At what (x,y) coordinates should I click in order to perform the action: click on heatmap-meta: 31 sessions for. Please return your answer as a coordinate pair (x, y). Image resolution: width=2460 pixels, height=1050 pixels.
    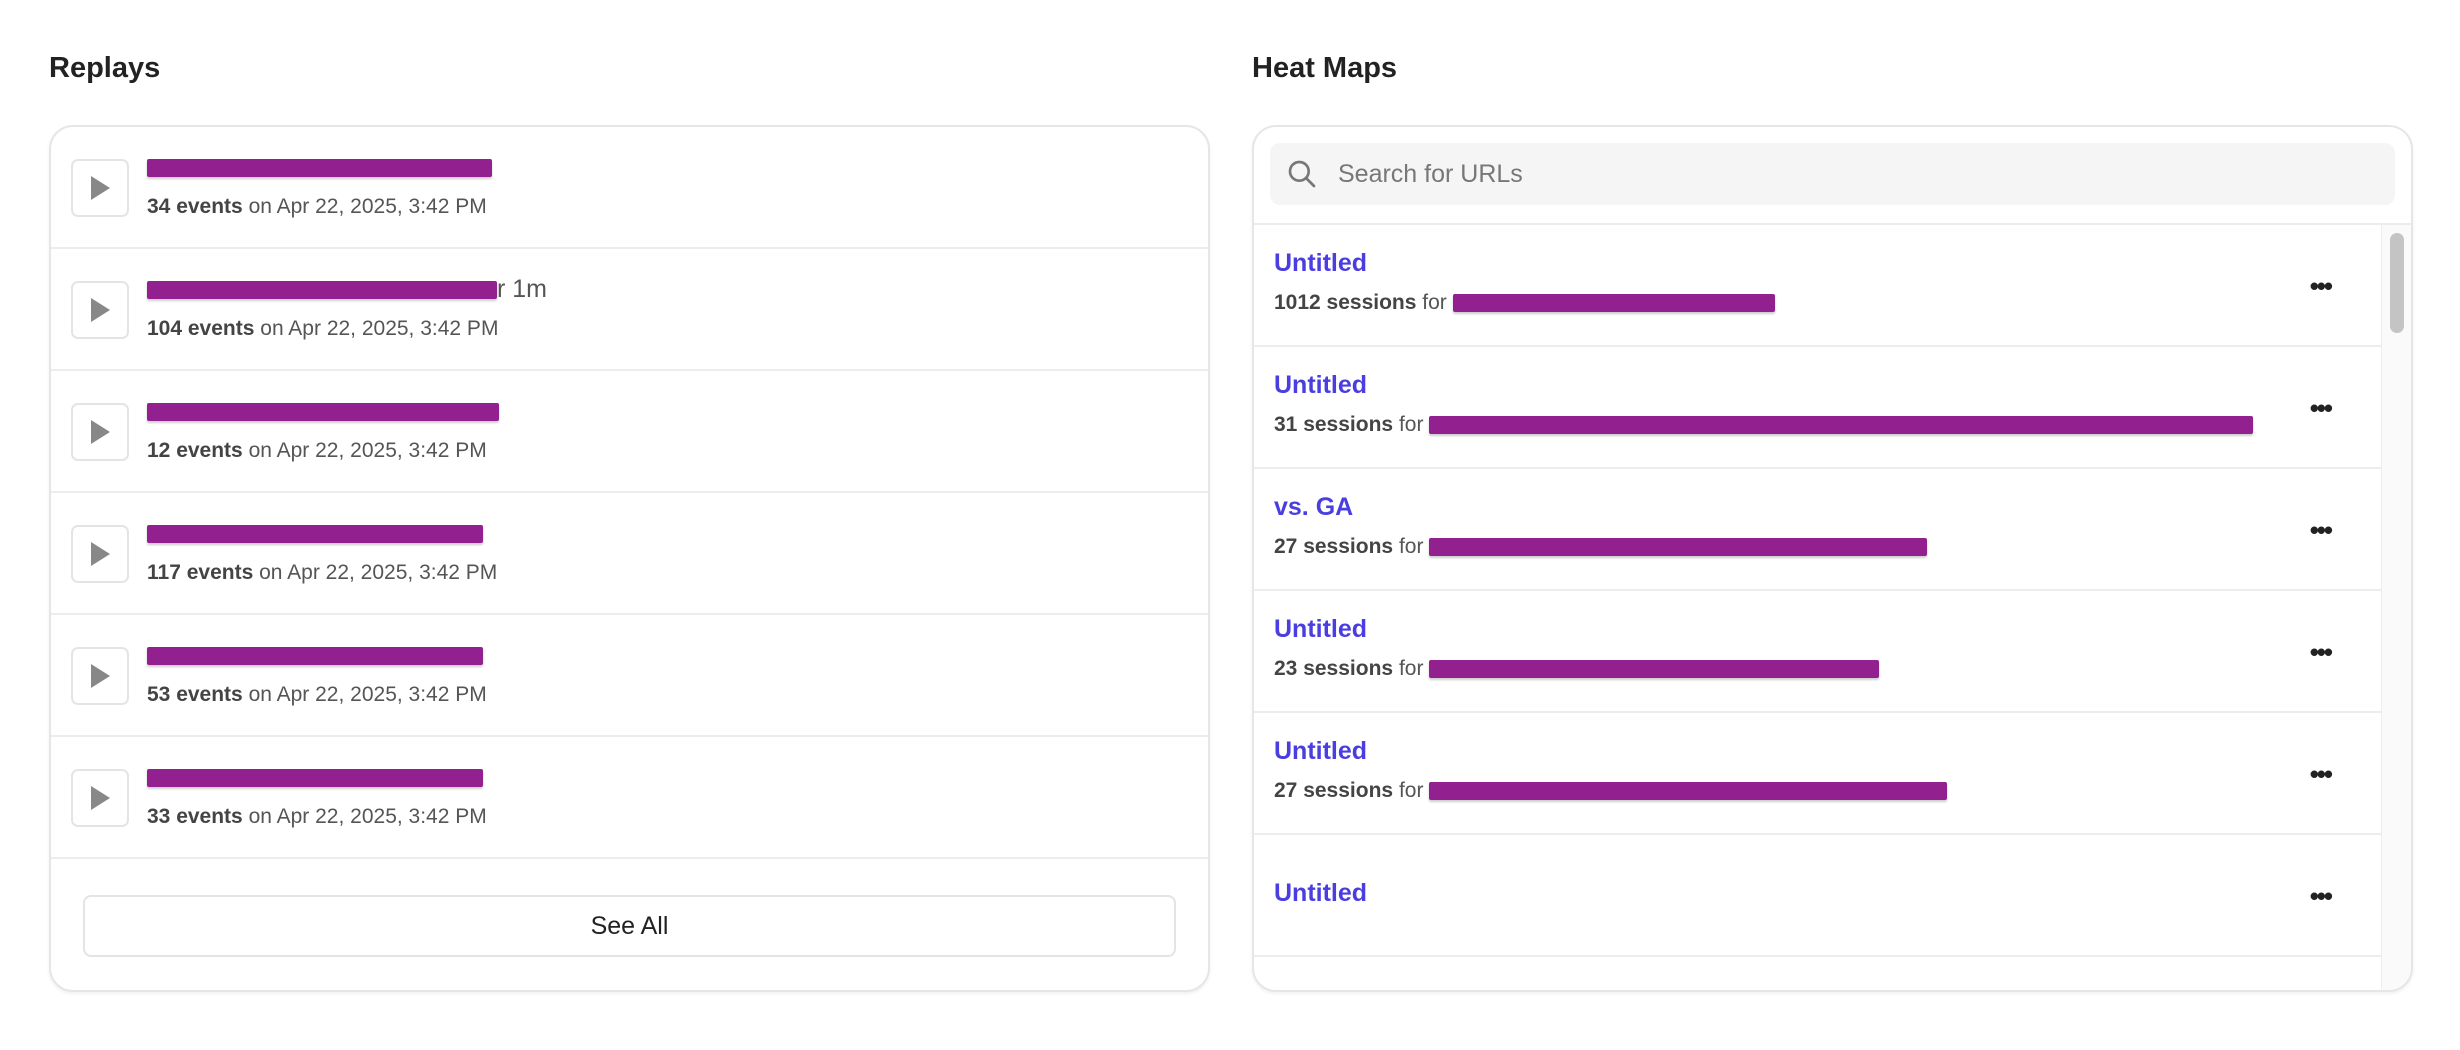
    Looking at the image, I should click on (1764, 425).